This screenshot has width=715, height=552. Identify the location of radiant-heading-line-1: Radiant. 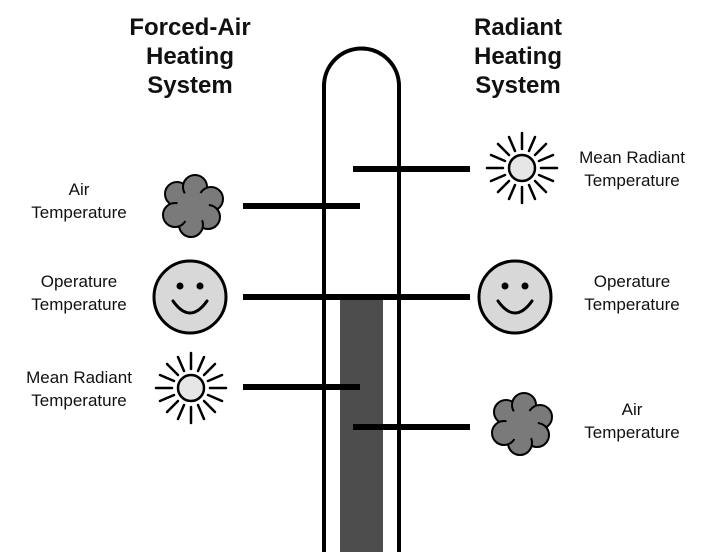
(517, 27).